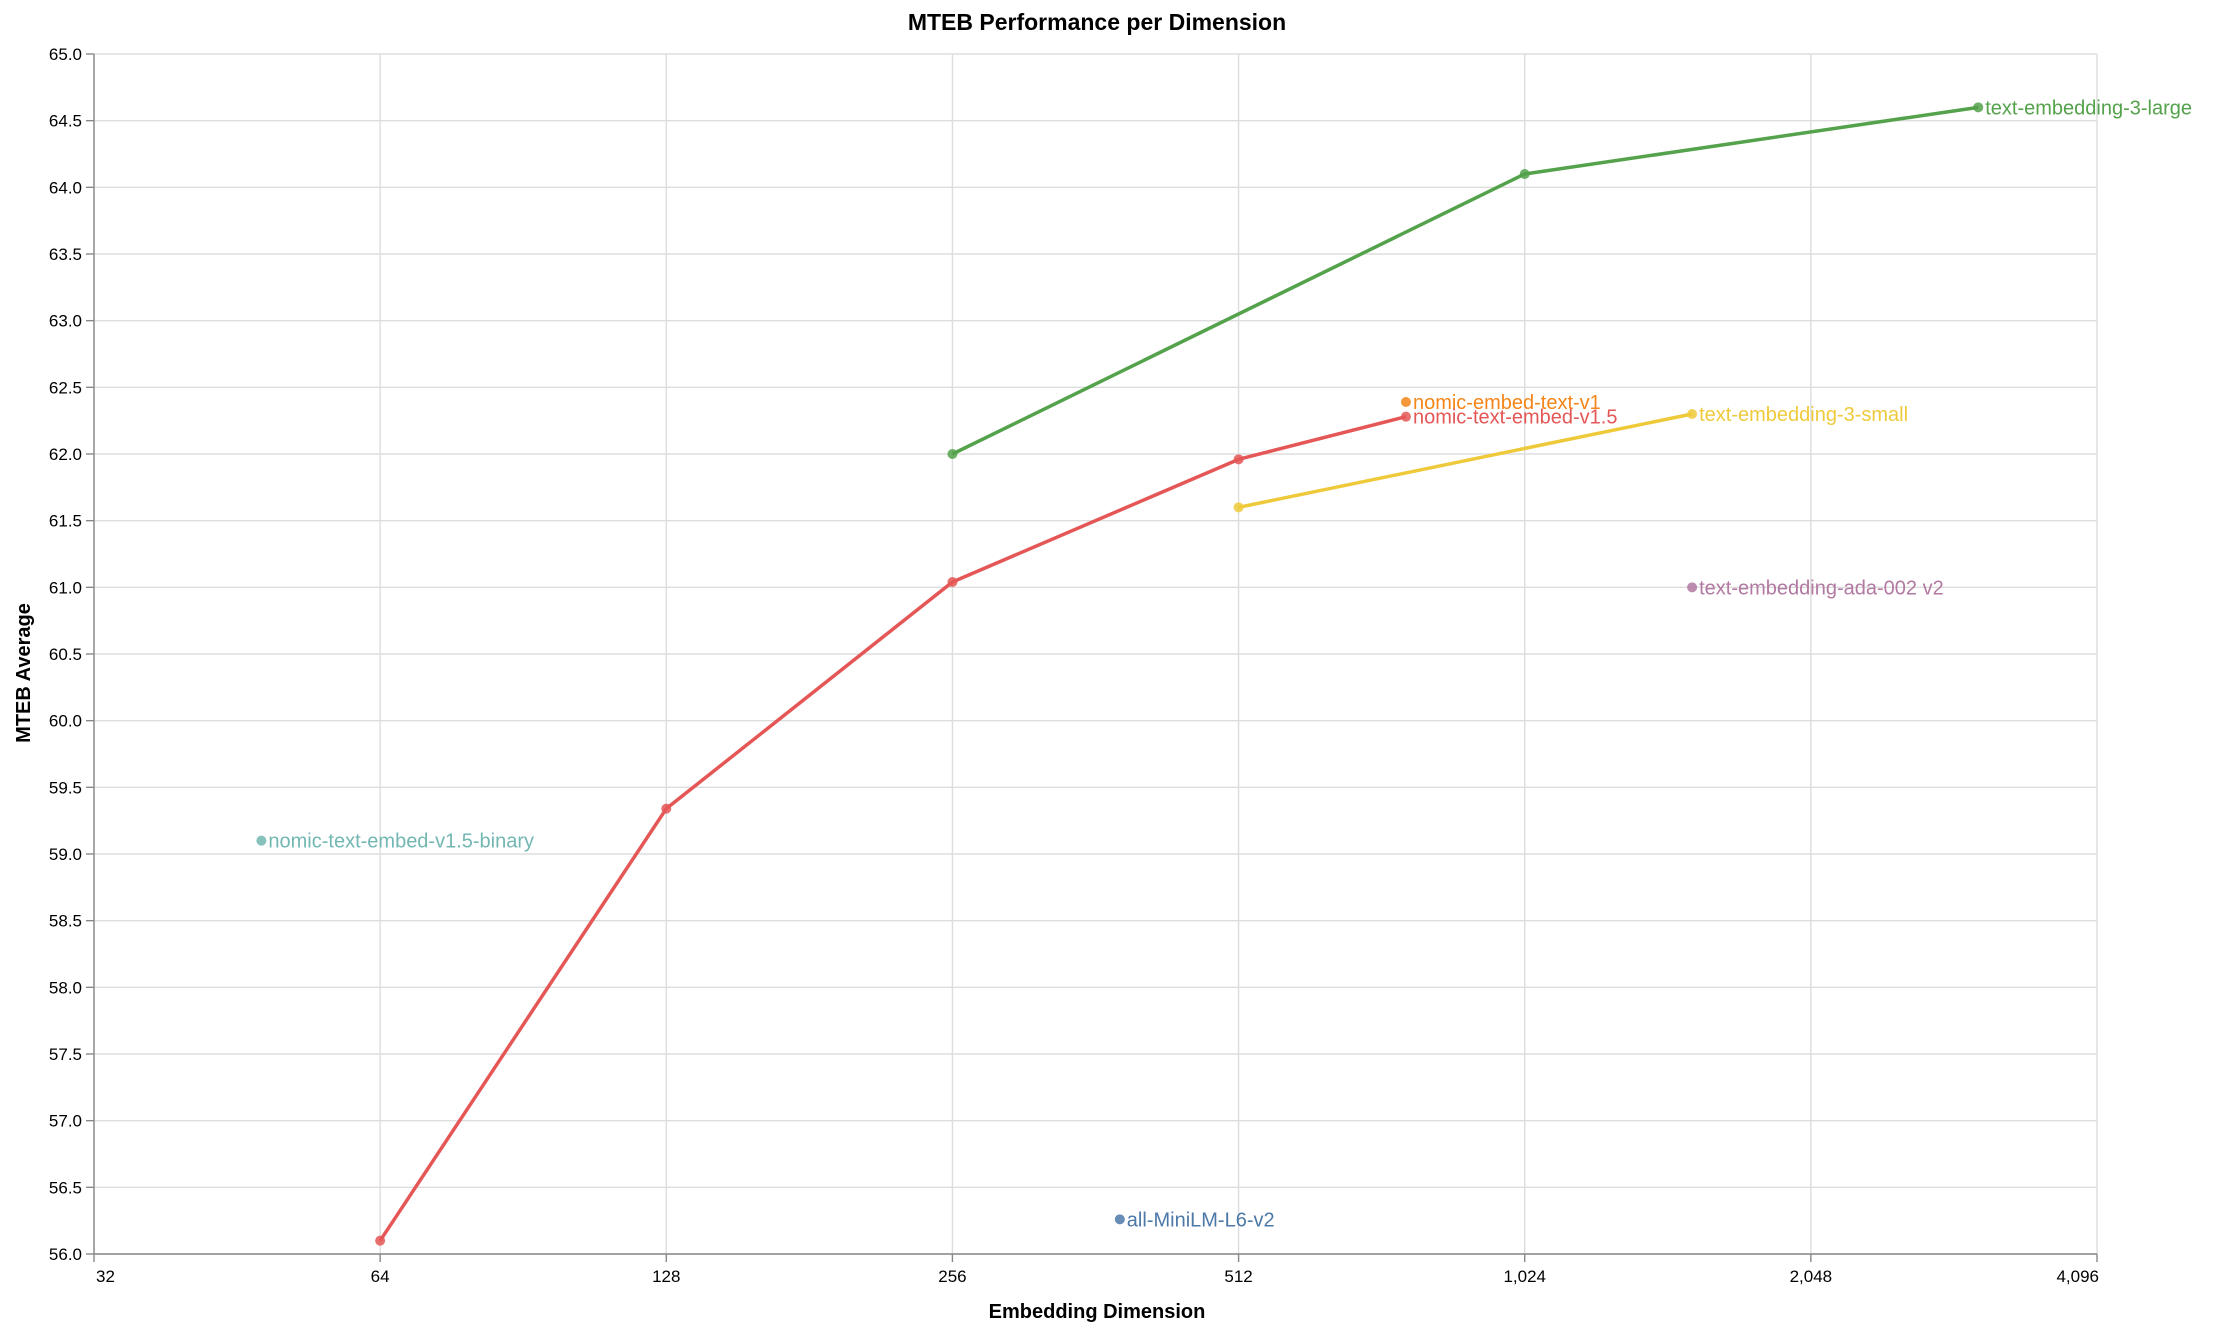  Describe the element at coordinates (65, 254) in the screenshot. I see `y-tick-label: 63.5` at that location.